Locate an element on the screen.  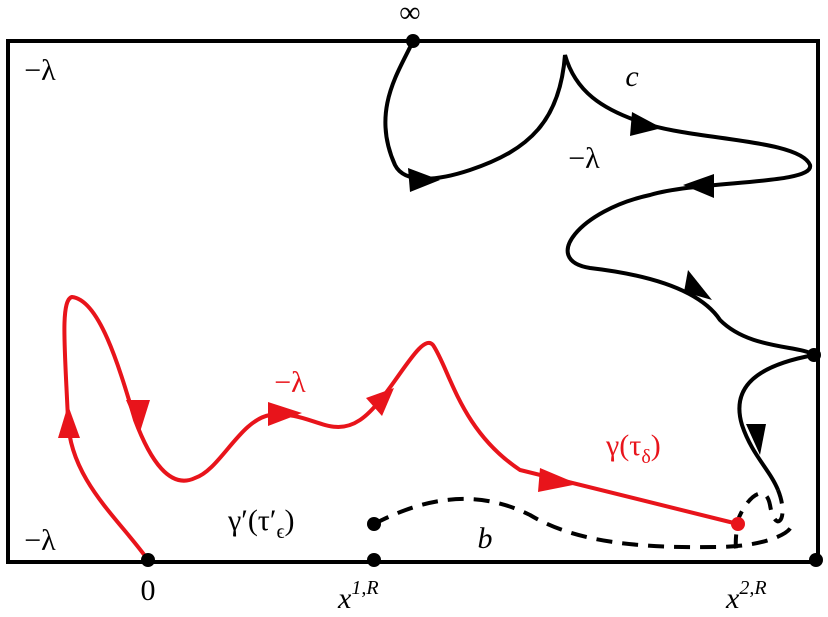
curve-b is located at coordinates (583, 523).